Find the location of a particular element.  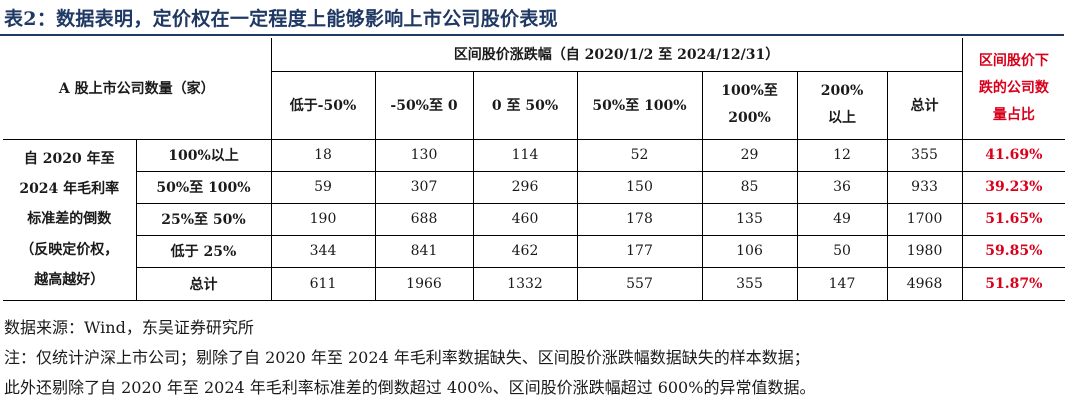

group-label-line: 标准差的倒数 is located at coordinates (69, 219).